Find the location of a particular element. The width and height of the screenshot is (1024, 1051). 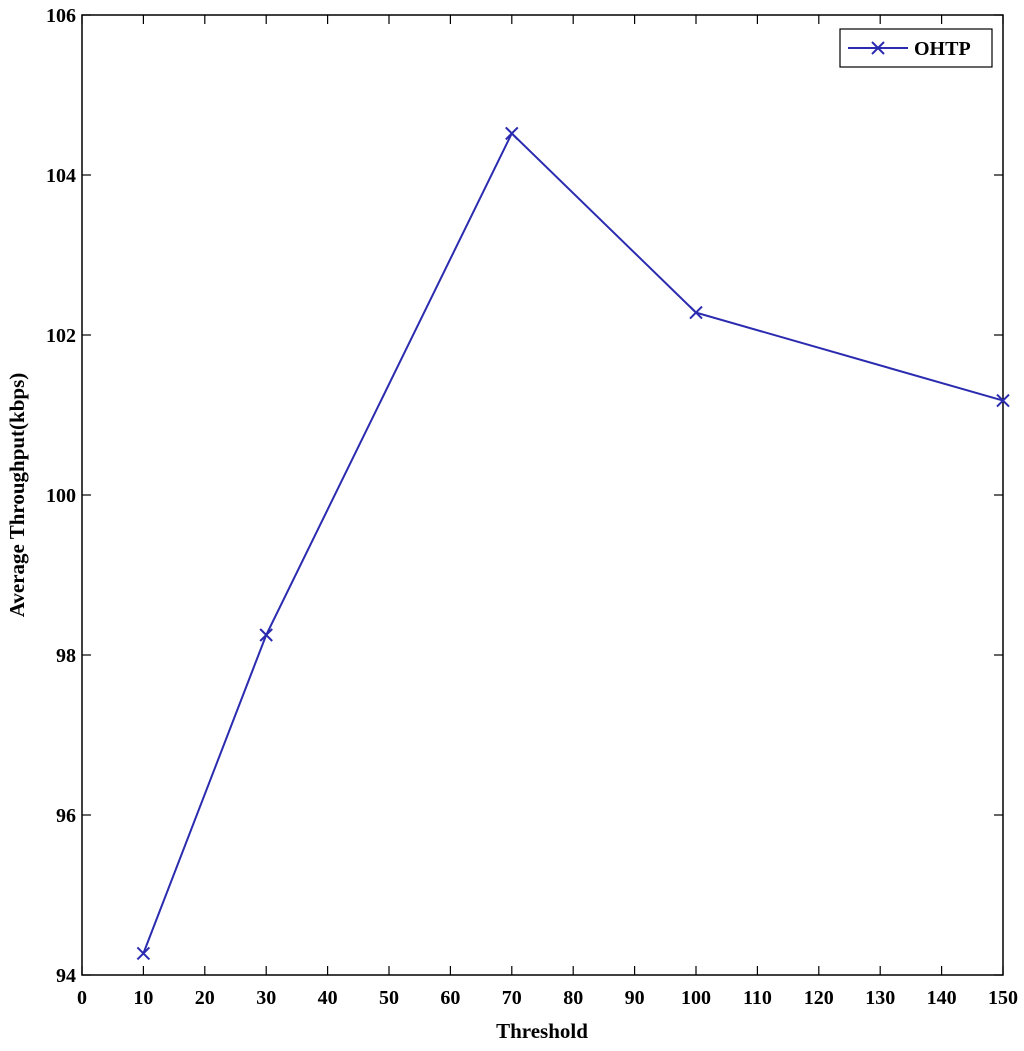

x-tick-label: 90 is located at coordinates (635, 998).